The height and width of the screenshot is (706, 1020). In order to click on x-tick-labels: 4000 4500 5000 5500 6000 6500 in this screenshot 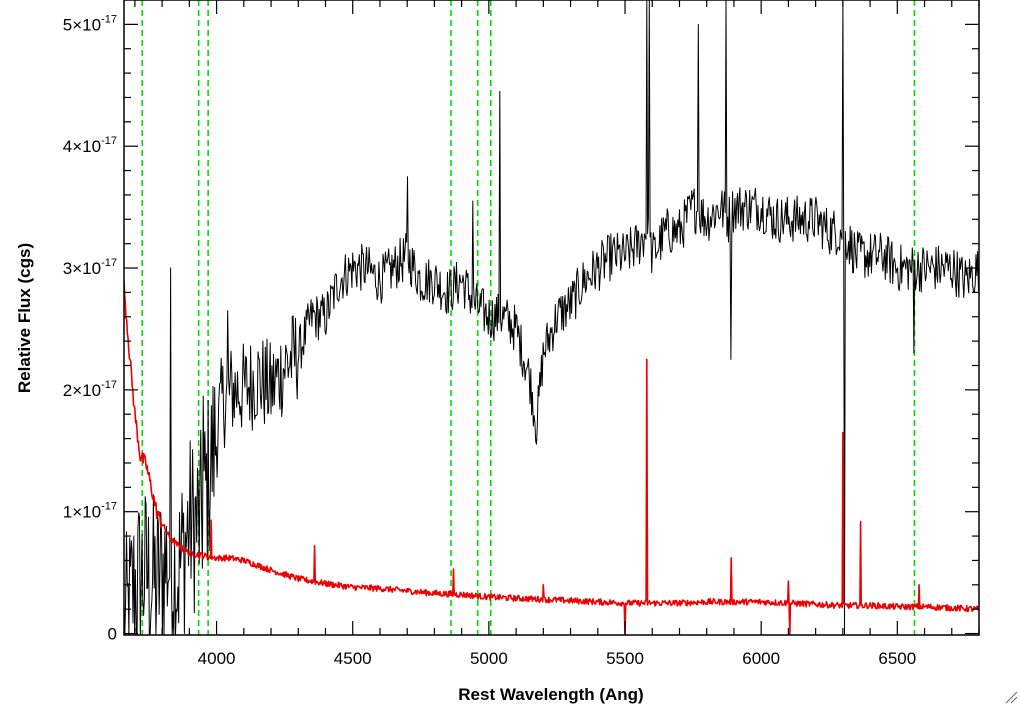, I will do `click(557, 658)`.